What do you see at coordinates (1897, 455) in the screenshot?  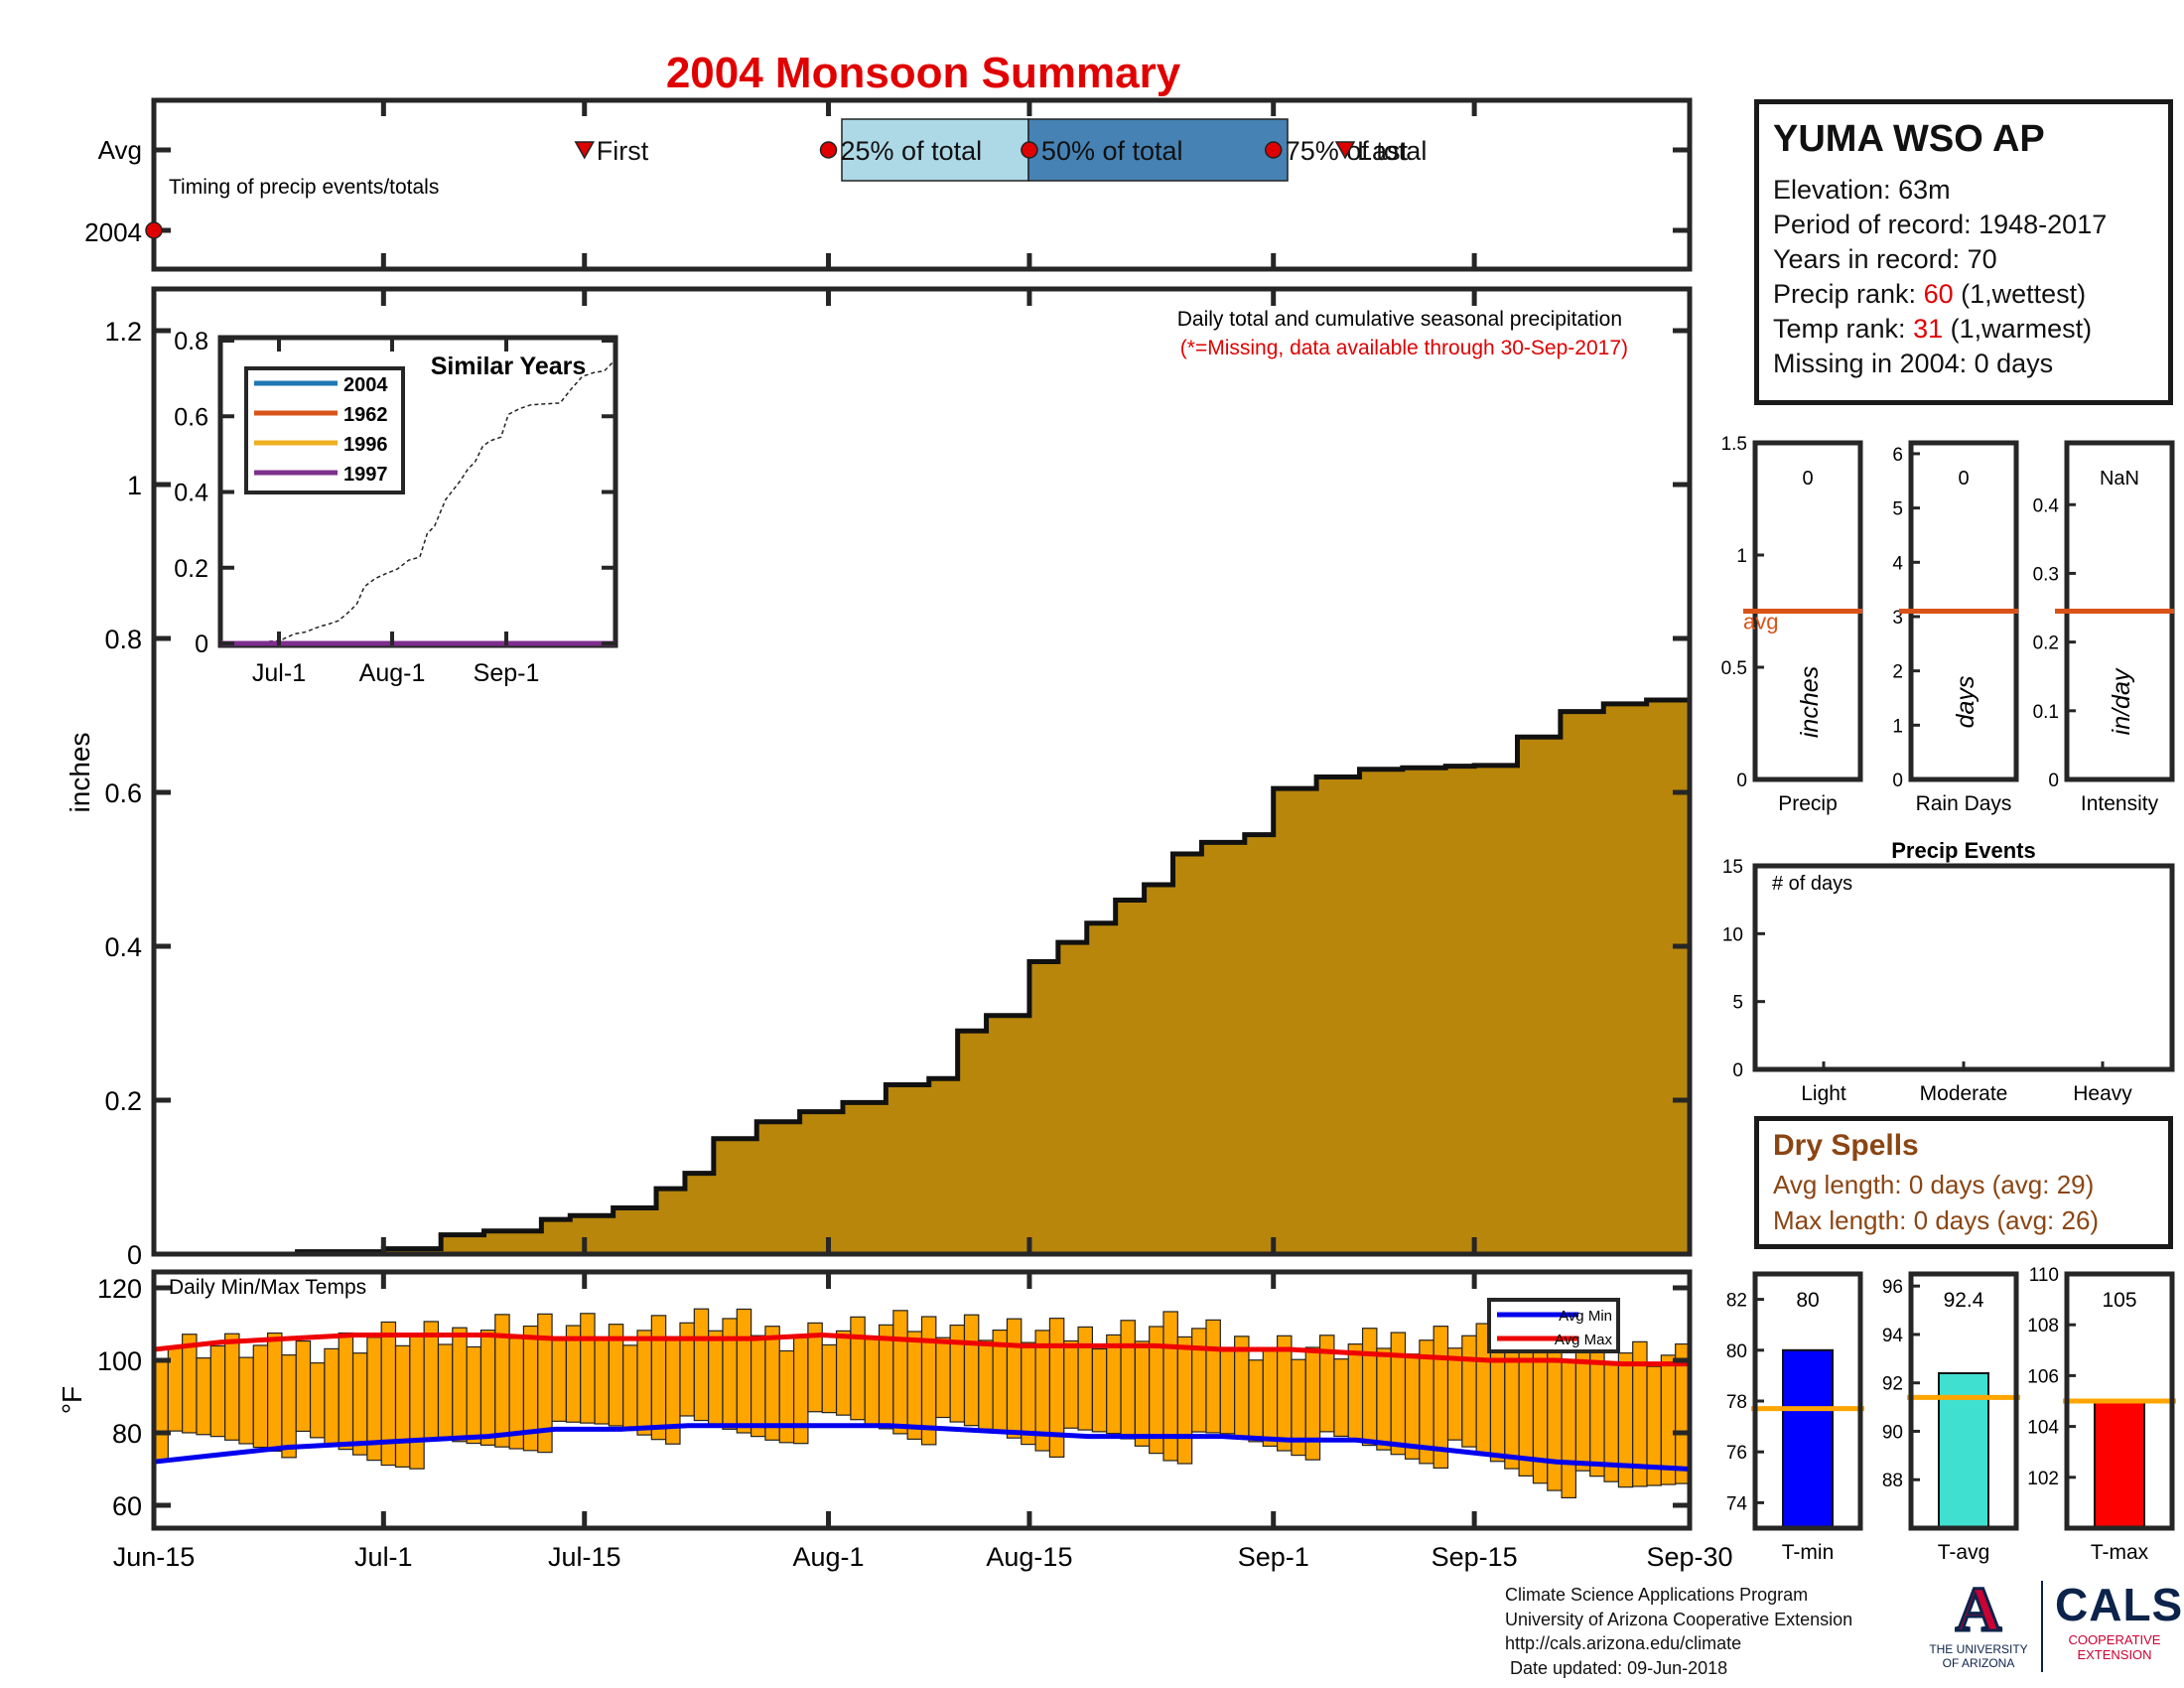 I see `small-panel-y-tick-label: 6` at bounding box center [1897, 455].